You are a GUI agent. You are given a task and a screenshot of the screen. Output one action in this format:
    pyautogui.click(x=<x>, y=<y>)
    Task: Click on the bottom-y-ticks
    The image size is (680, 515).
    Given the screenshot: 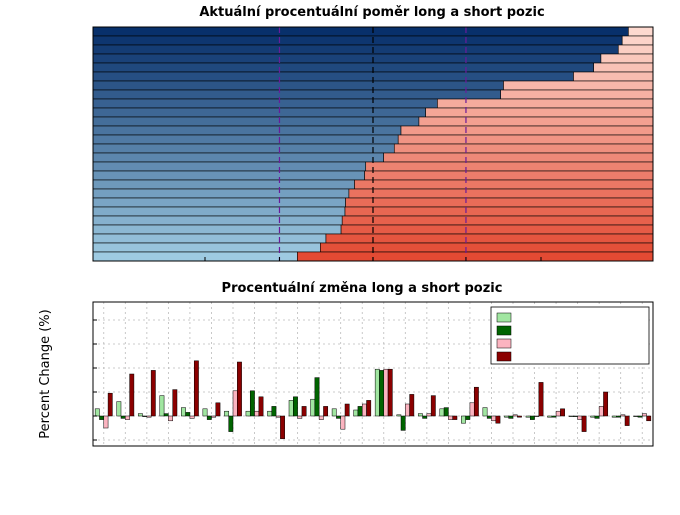 What is the action you would take?
    pyautogui.click(x=95, y=380)
    